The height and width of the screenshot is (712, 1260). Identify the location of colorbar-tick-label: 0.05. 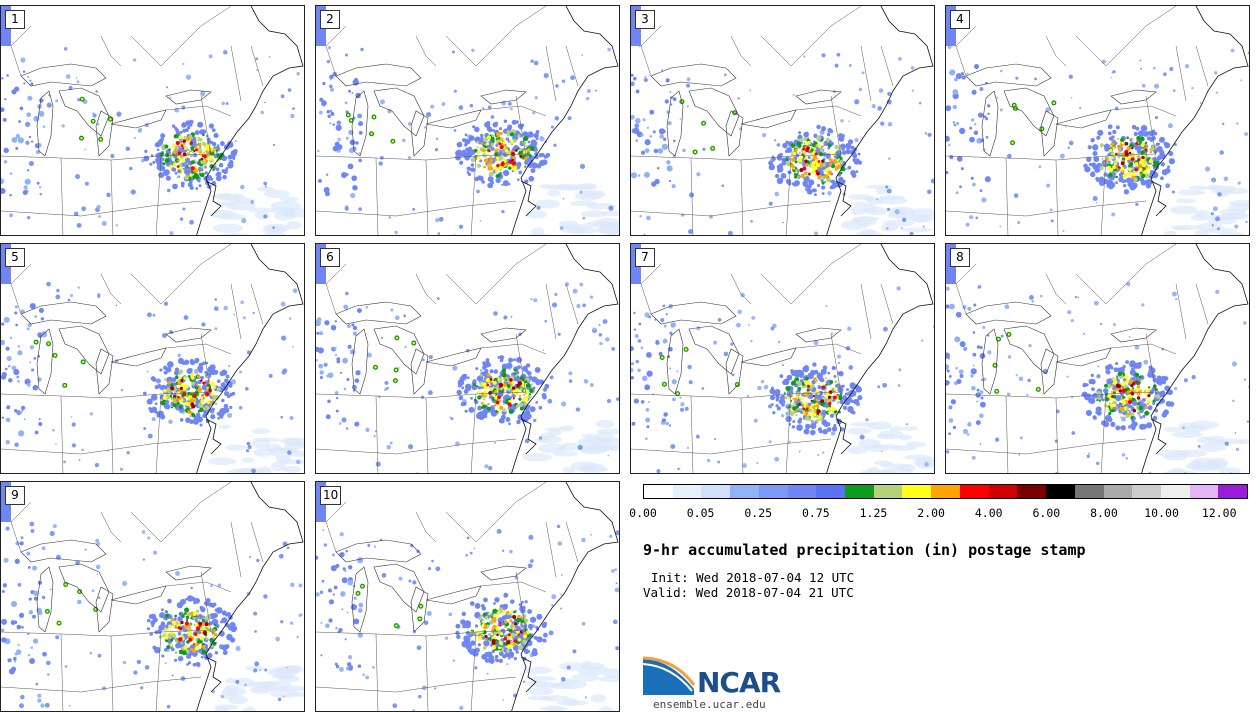
(700, 513).